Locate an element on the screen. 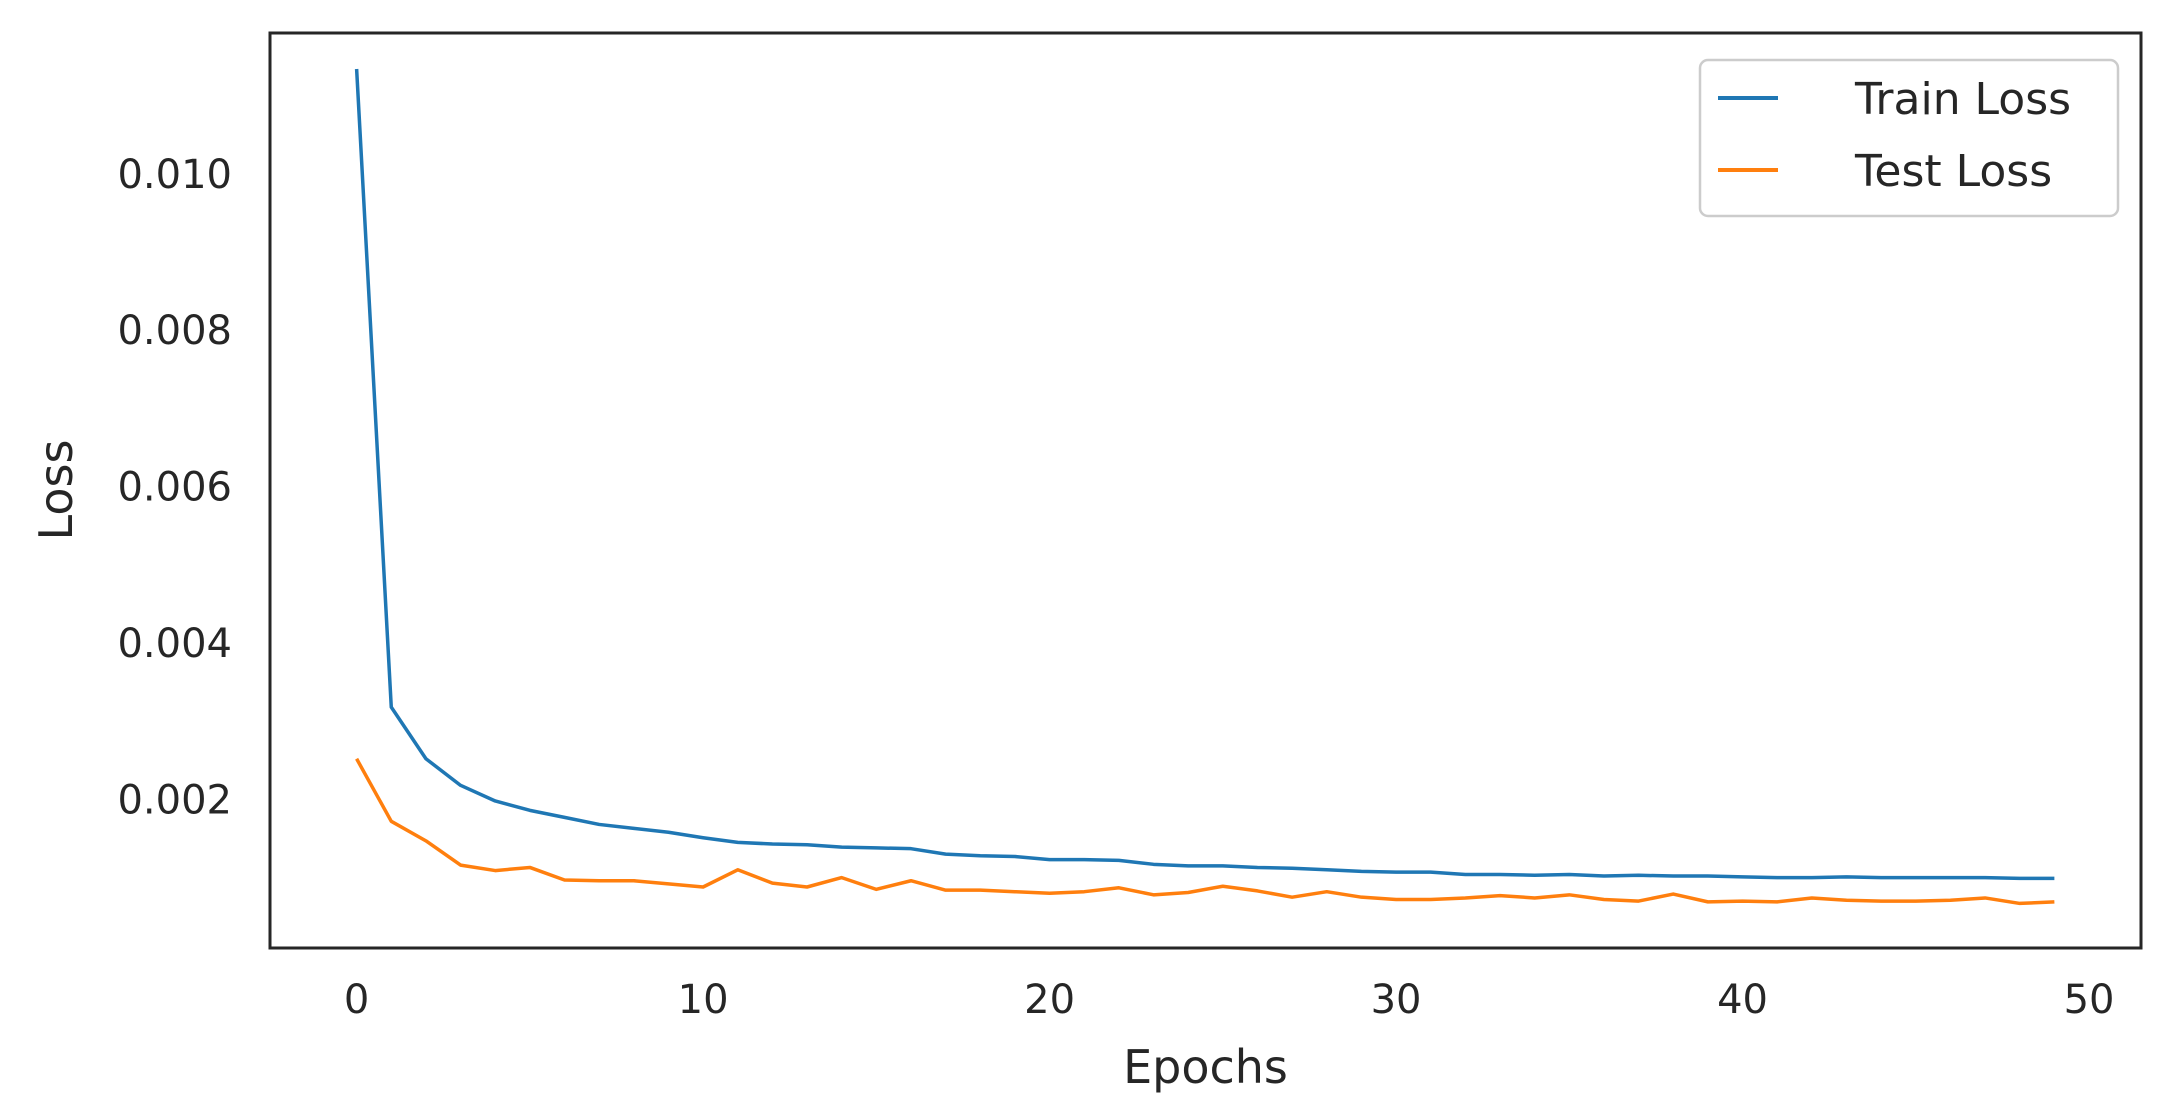 This screenshot has width=2162, height=1119. legend: Train Loss Test Loss is located at coordinates (1909, 138).